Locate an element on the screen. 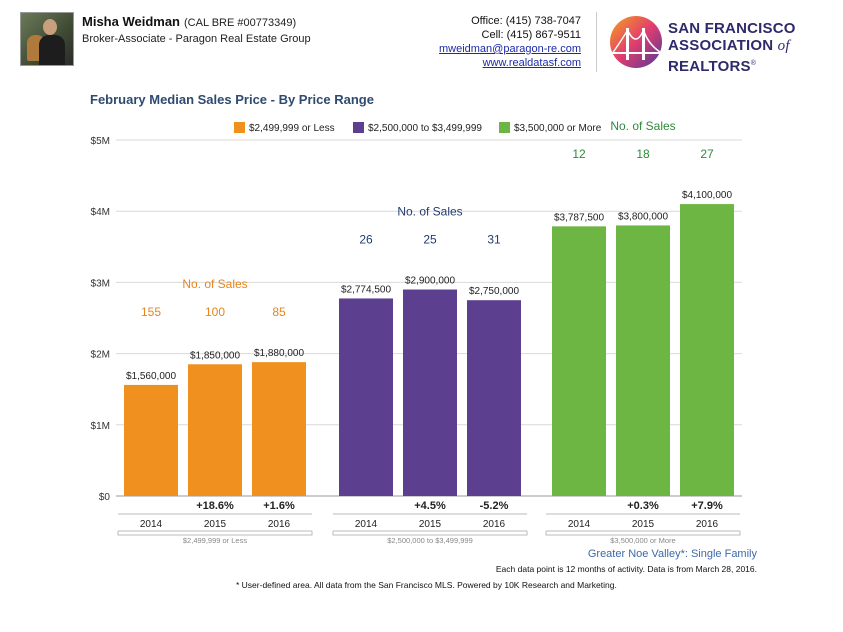 Image resolution: width=843 pixels, height=632 pixels. sales-count: 25 is located at coordinates (430, 240).